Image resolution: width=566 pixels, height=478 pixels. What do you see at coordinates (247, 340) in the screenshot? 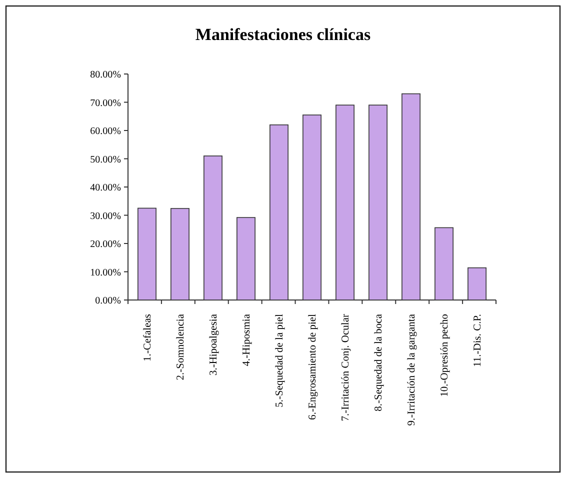
I see `x-tick-label: 4.-Hiposmia` at bounding box center [247, 340].